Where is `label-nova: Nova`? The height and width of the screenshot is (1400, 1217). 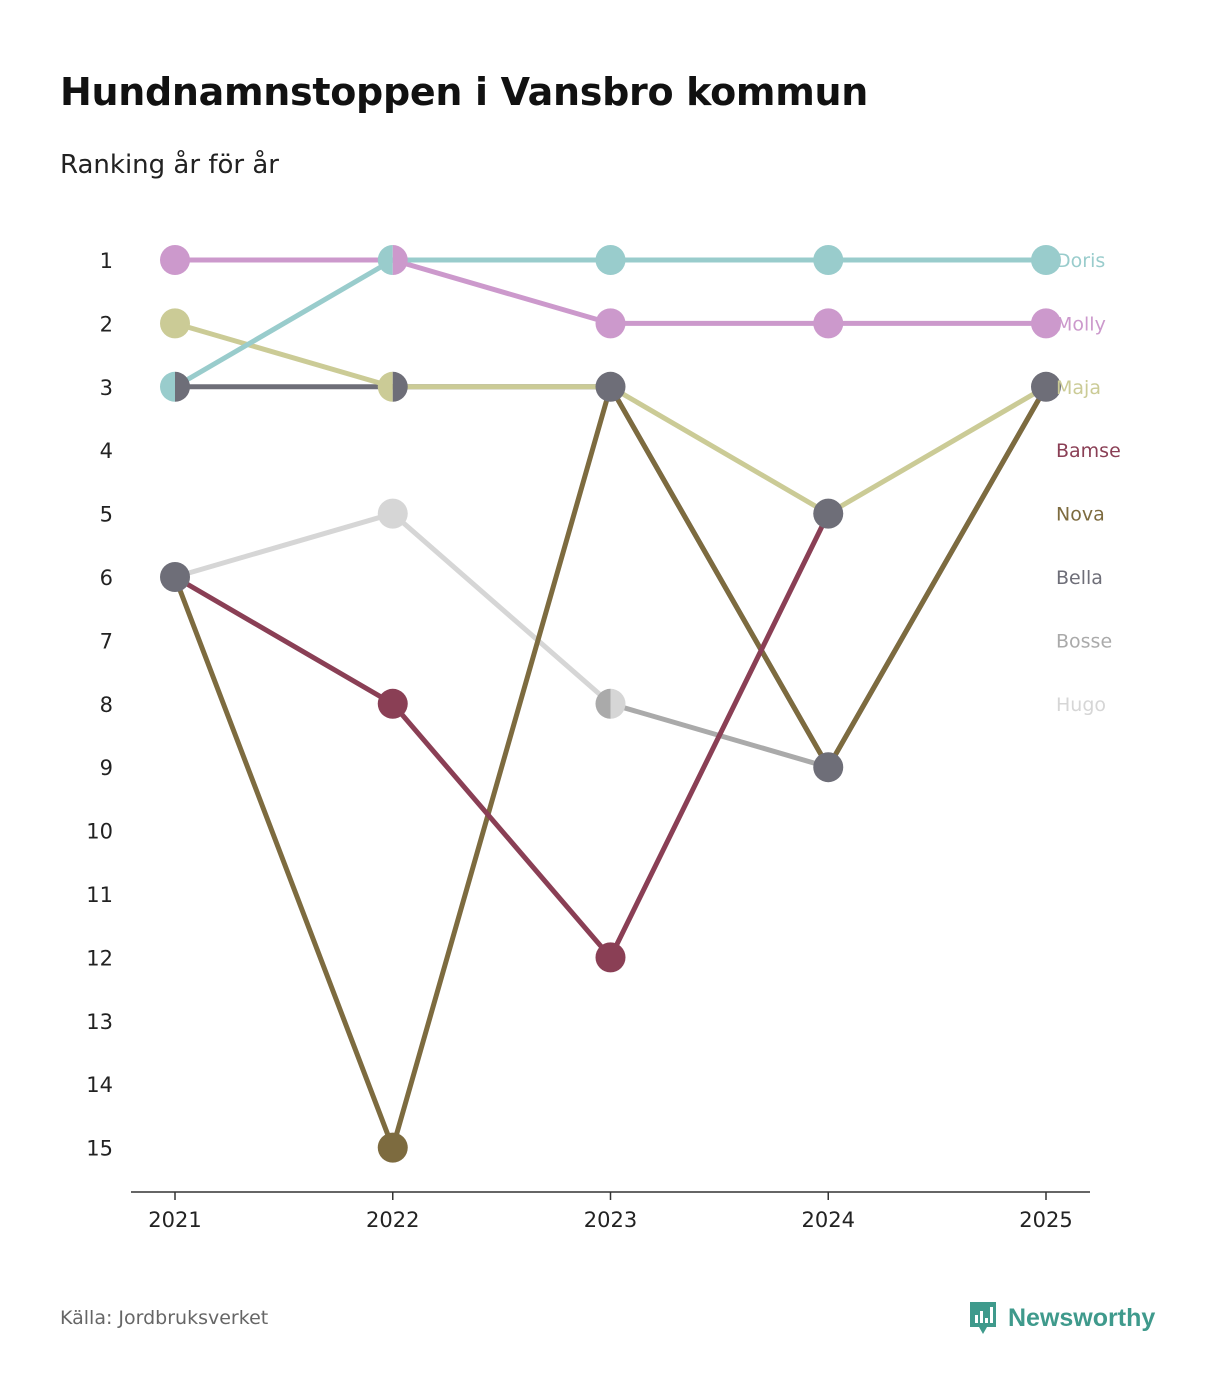
label-nova: Nova is located at coordinates (1080, 515).